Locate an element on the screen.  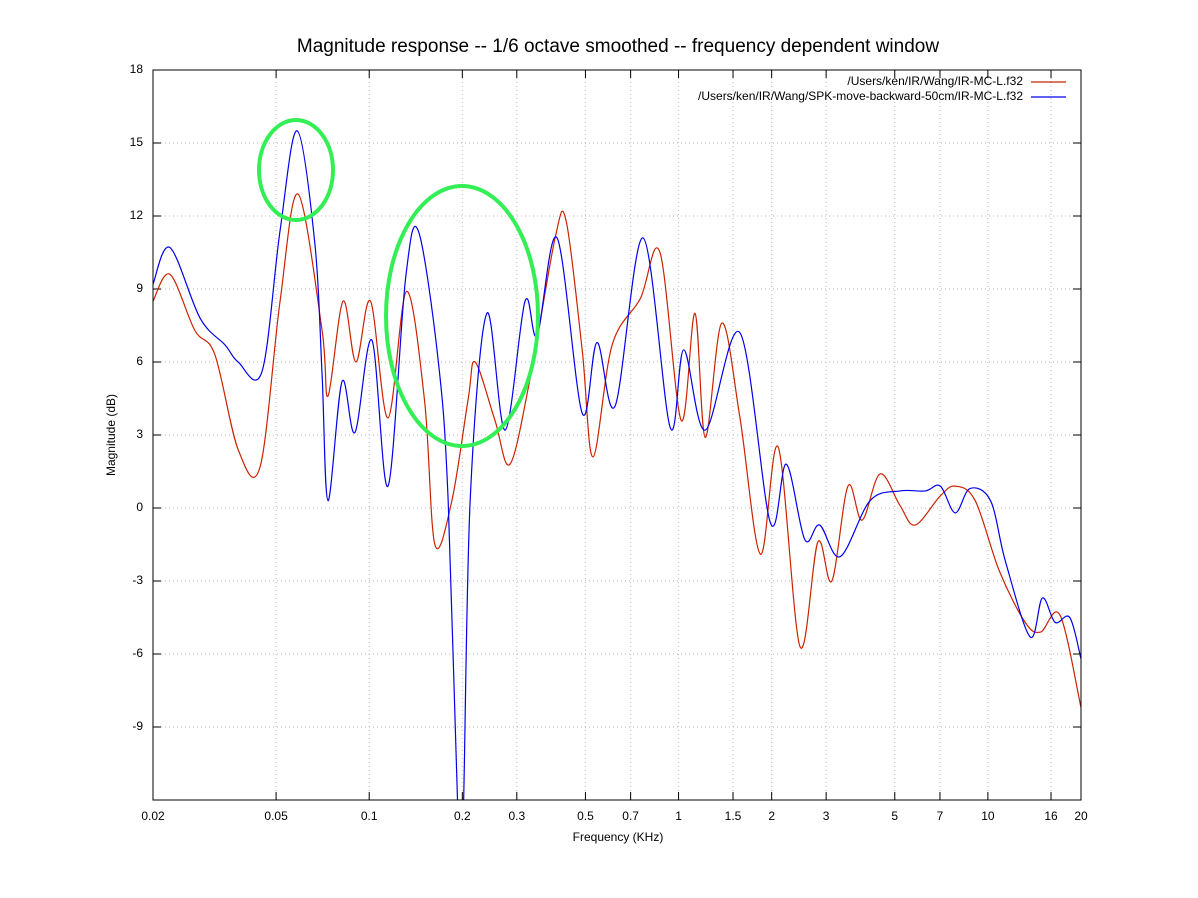
x-tick-label: 7 is located at coordinates (940, 816).